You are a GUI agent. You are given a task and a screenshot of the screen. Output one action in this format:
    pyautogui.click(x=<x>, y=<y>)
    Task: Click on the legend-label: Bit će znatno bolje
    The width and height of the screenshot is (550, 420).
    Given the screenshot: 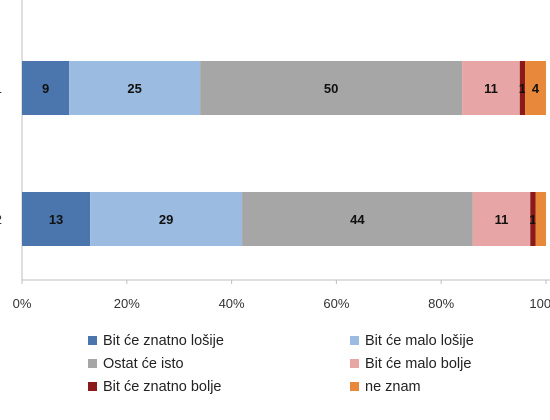 What is the action you would take?
    pyautogui.click(x=162, y=386)
    